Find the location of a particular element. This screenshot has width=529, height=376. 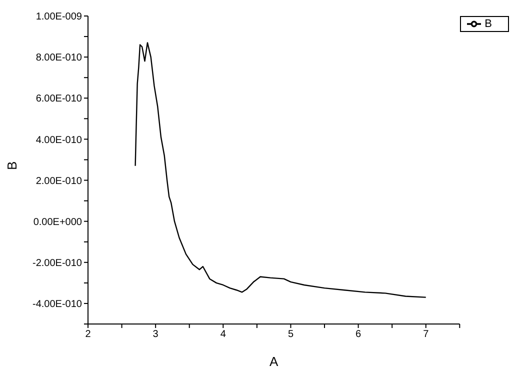

x-tick-label: 4 is located at coordinates (223, 334).